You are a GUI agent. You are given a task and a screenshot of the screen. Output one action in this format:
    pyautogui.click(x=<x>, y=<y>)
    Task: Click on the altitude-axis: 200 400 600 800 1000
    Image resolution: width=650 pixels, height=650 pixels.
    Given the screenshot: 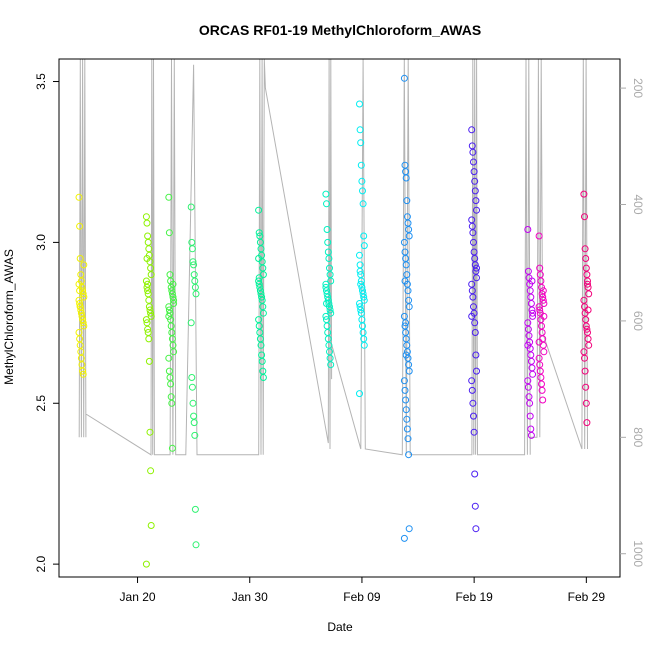 What is the action you would take?
    pyautogui.click(x=632, y=322)
    